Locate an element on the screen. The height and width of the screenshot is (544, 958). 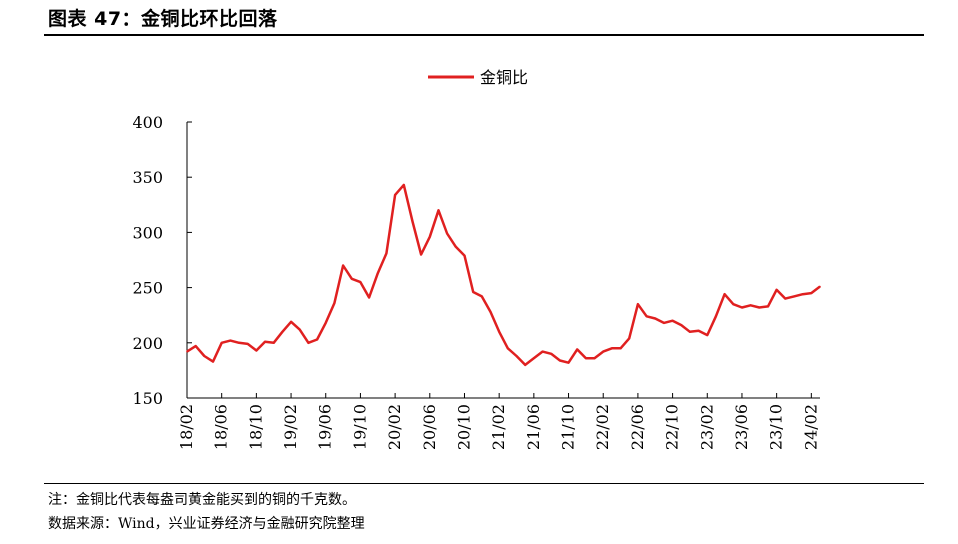
legend-label-gold-copper-ratio: 金铜比 is located at coordinates (504, 77).